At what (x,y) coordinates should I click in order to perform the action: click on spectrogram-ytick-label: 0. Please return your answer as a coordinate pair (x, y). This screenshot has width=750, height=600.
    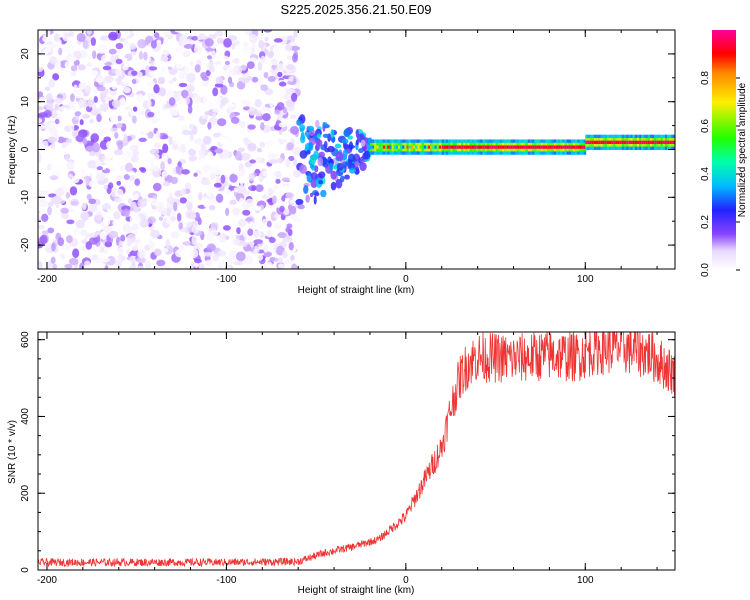
    Looking at the image, I should click on (25, 149).